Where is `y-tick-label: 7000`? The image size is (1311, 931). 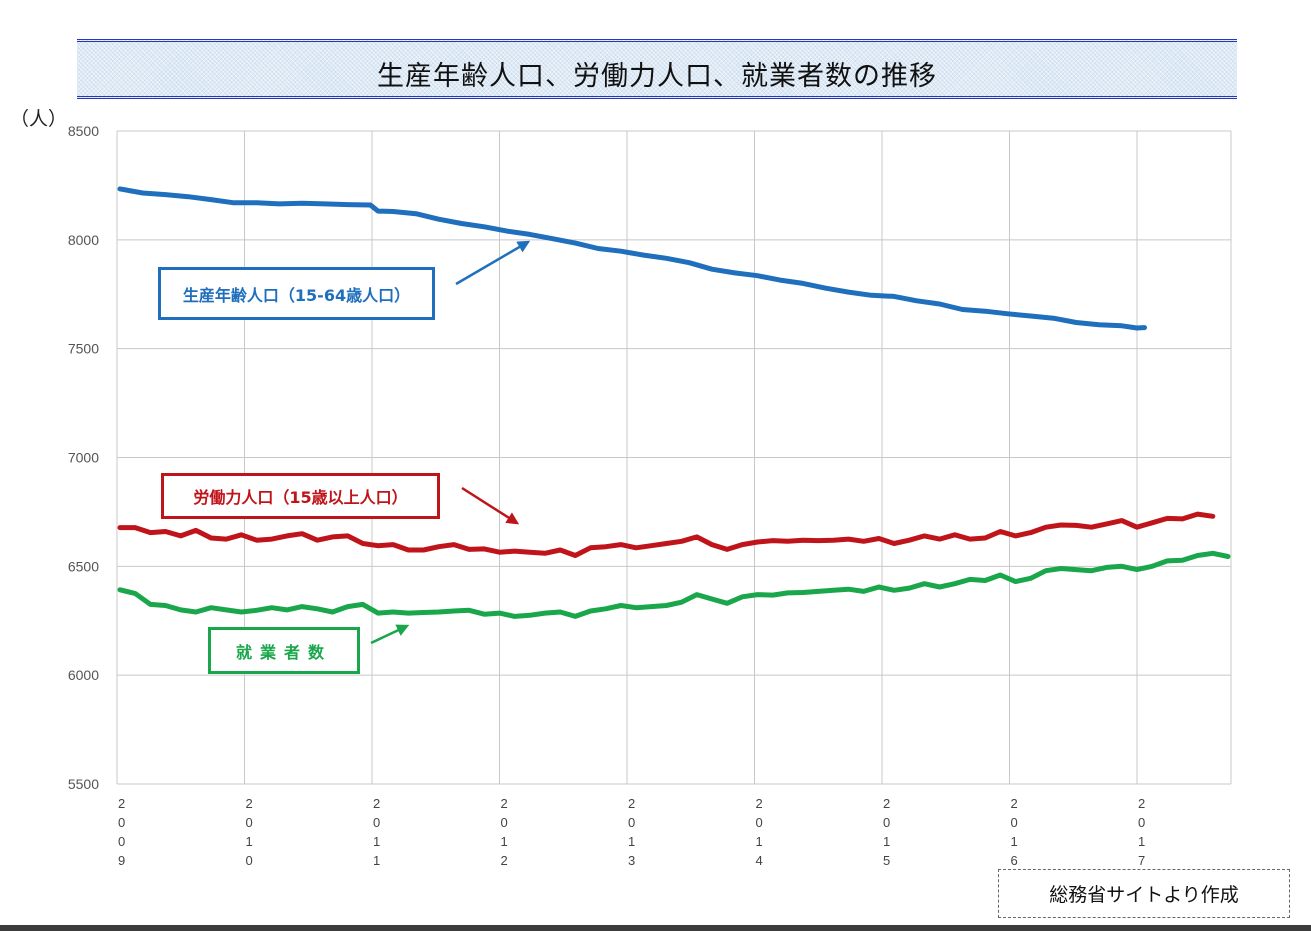 y-tick-label: 7000 is located at coordinates (83, 458).